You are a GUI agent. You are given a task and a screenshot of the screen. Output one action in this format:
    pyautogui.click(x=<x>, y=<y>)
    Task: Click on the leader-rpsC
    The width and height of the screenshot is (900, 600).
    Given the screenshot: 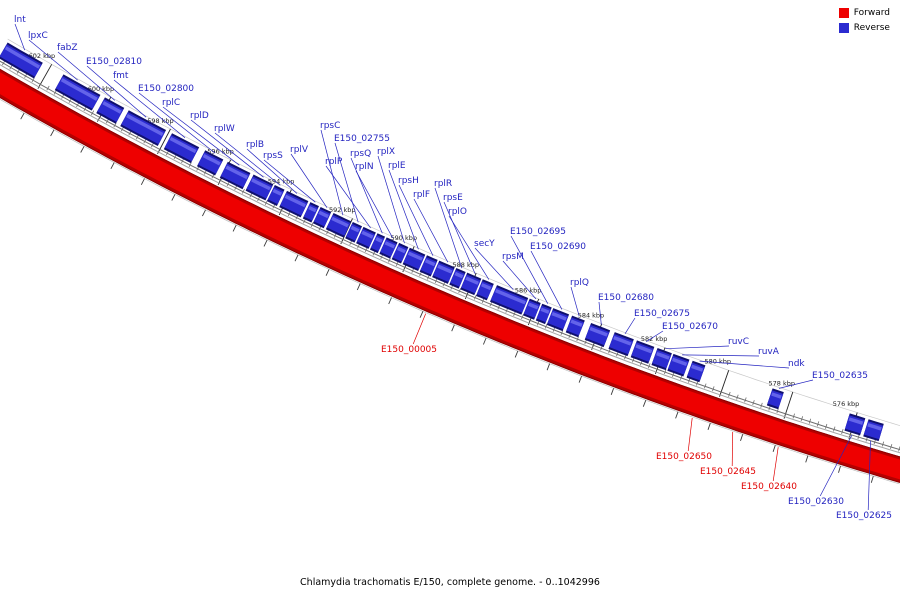 What is the action you would take?
    pyautogui.click(x=332, y=172)
    